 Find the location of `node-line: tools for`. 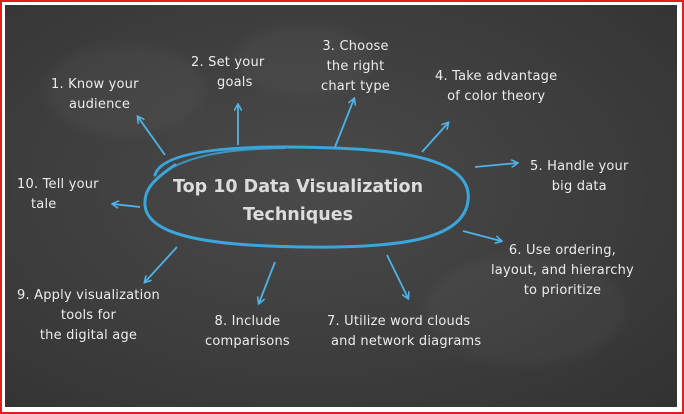

node-line: tools for is located at coordinates (88, 315).